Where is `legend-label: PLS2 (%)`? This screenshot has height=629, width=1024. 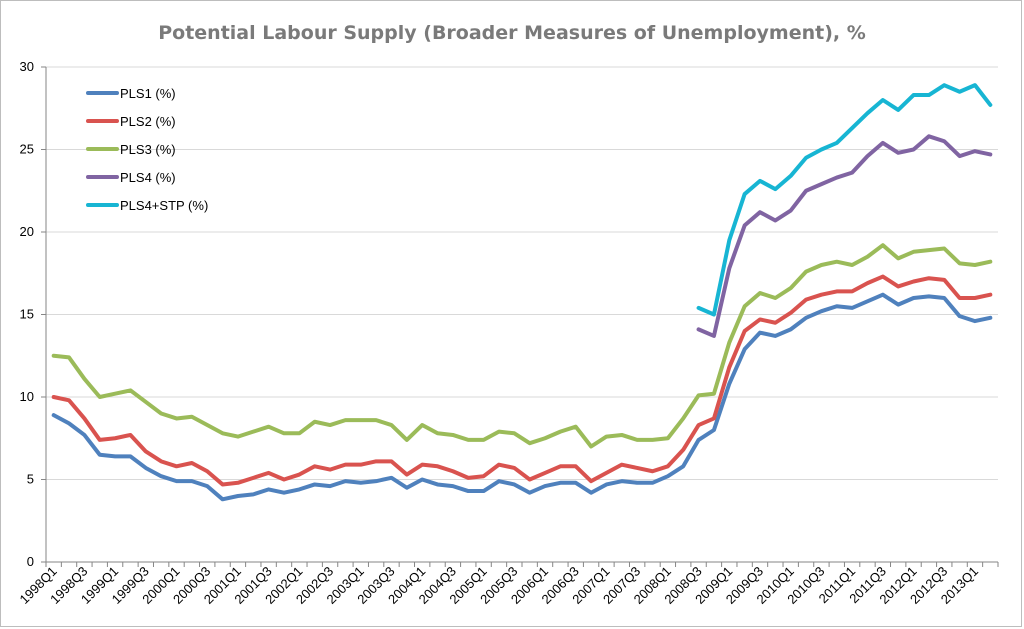 legend-label: PLS2 (%) is located at coordinates (148, 121).